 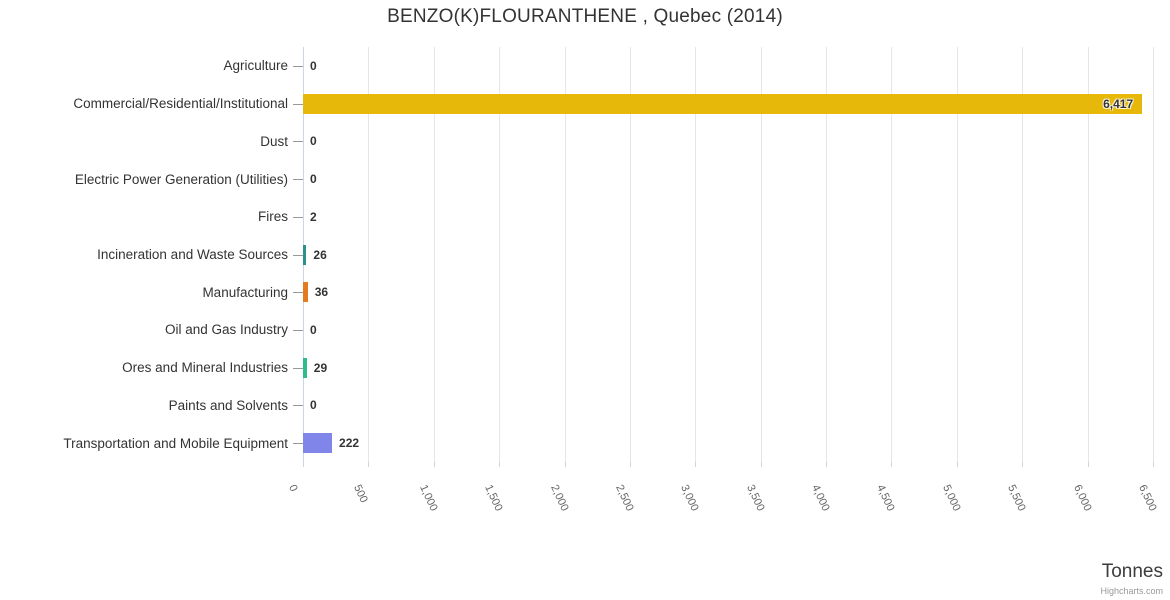 What do you see at coordinates (181, 179) in the screenshot?
I see `category-label: Electric Power Generation (Utilities)` at bounding box center [181, 179].